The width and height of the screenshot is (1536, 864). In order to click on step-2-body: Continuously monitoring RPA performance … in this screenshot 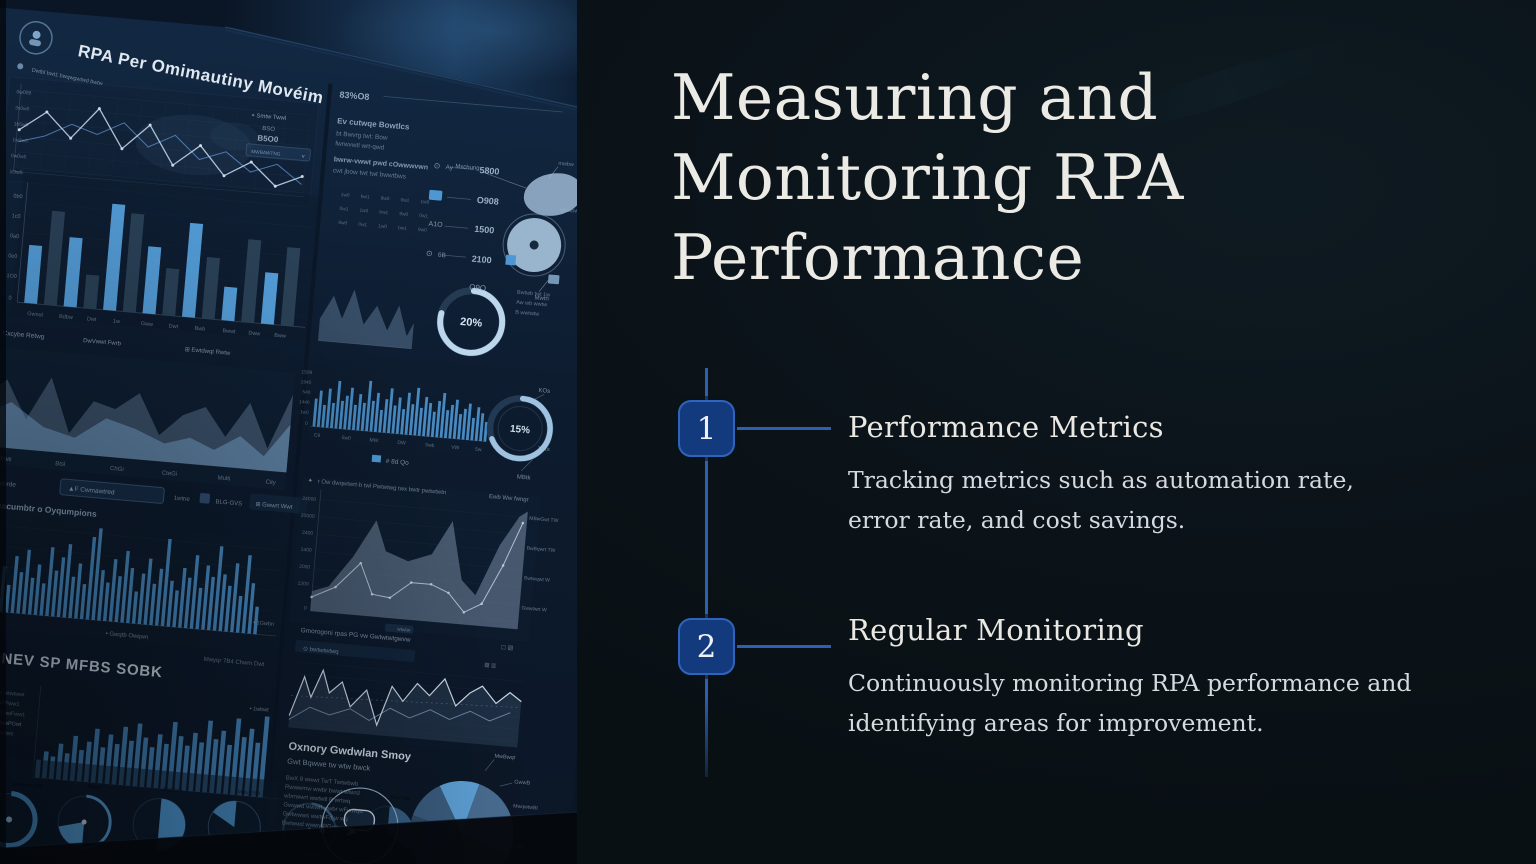, I will do `click(1130, 703)`.